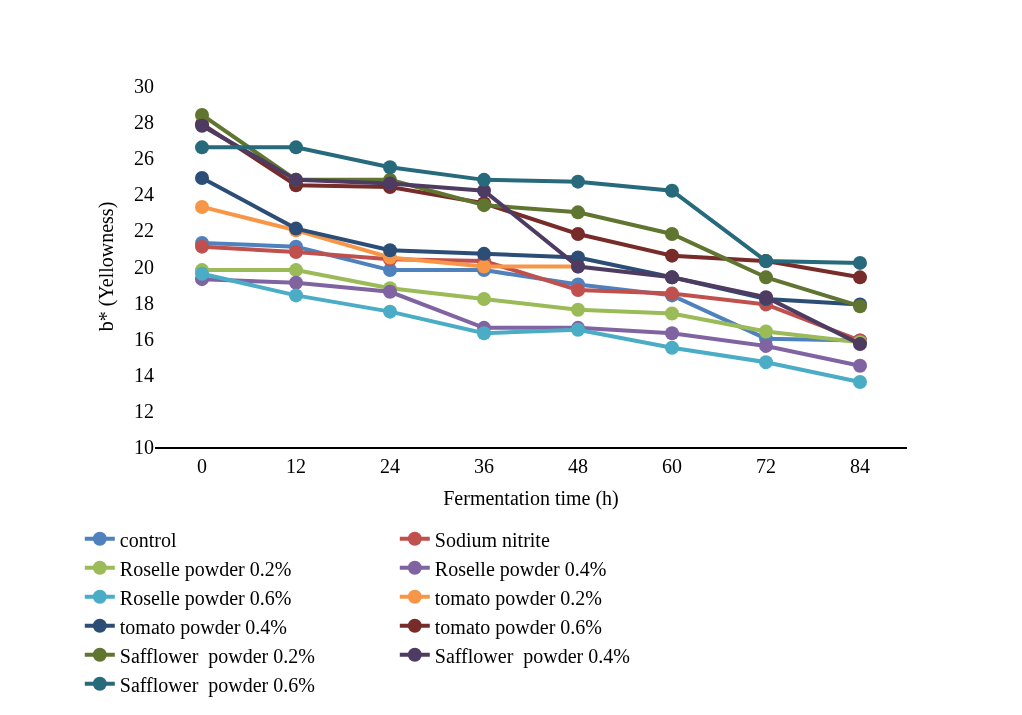 This screenshot has height=715, width=1022. Describe the element at coordinates (518, 598) in the screenshot. I see `legend-label: tomato powder 0.2%` at that location.